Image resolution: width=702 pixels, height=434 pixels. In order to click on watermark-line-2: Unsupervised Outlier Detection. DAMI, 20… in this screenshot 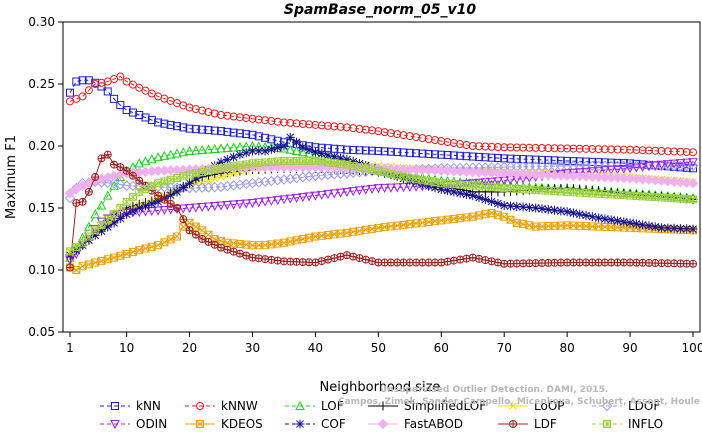, I will do `click(494, 390)`.